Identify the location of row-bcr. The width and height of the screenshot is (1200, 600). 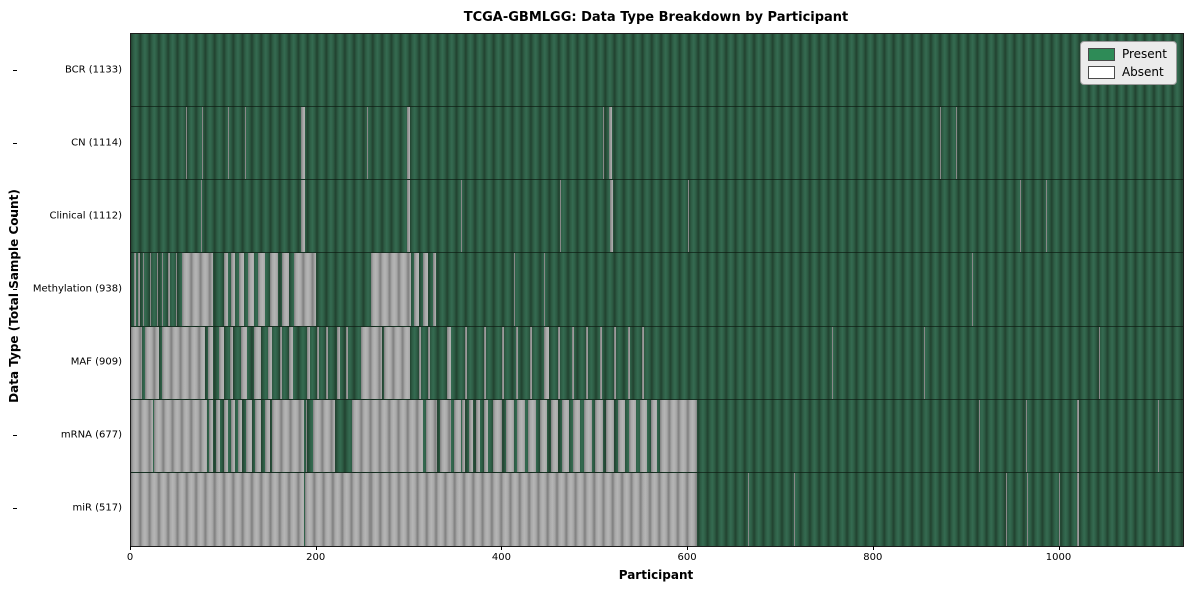
(657, 71).